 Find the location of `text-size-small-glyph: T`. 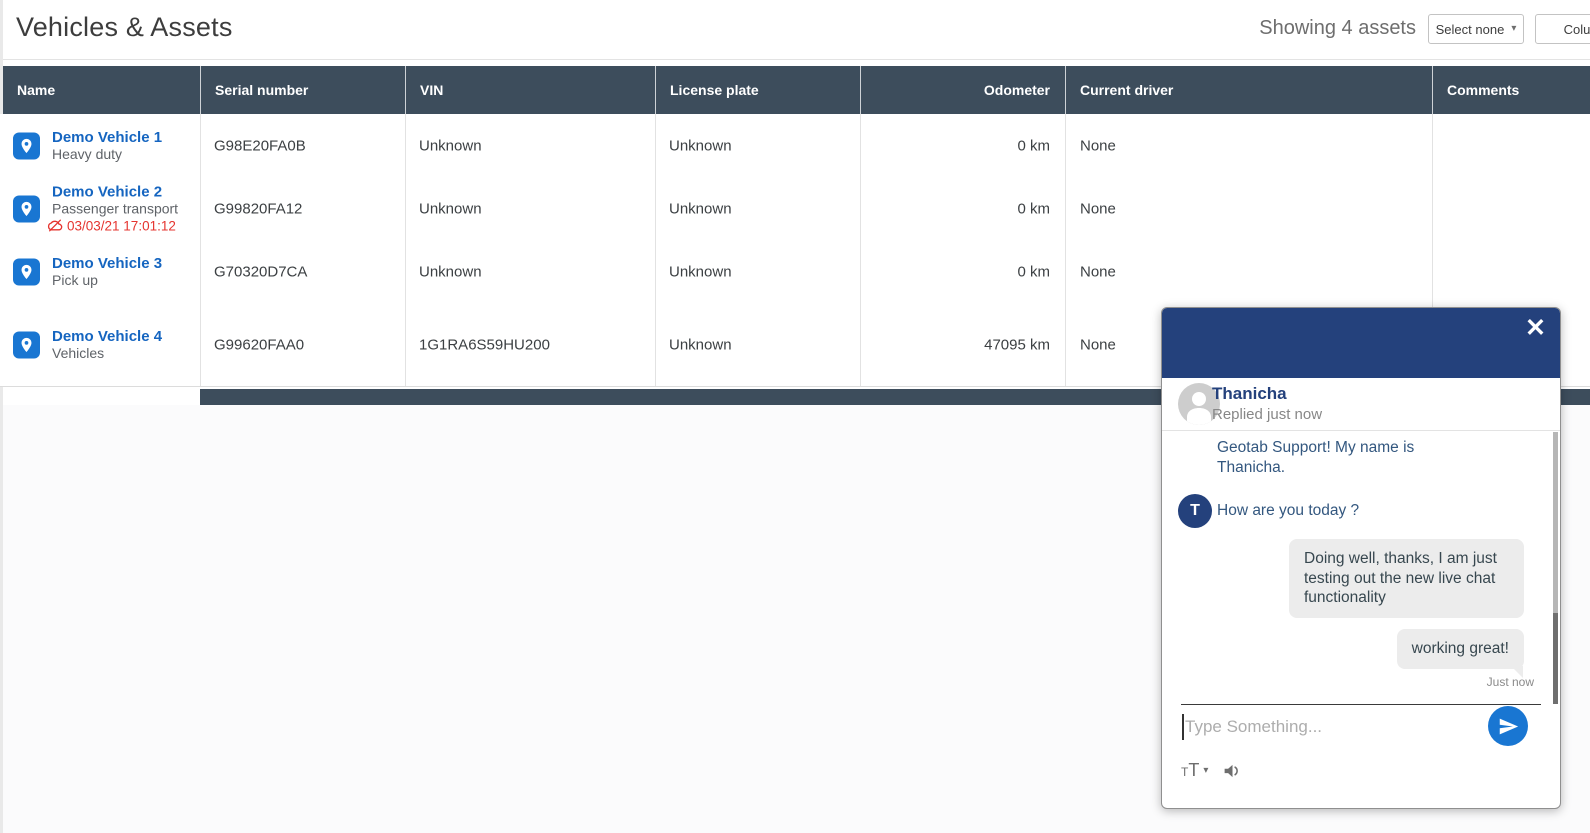

text-size-small-glyph: T is located at coordinates (1185, 772).